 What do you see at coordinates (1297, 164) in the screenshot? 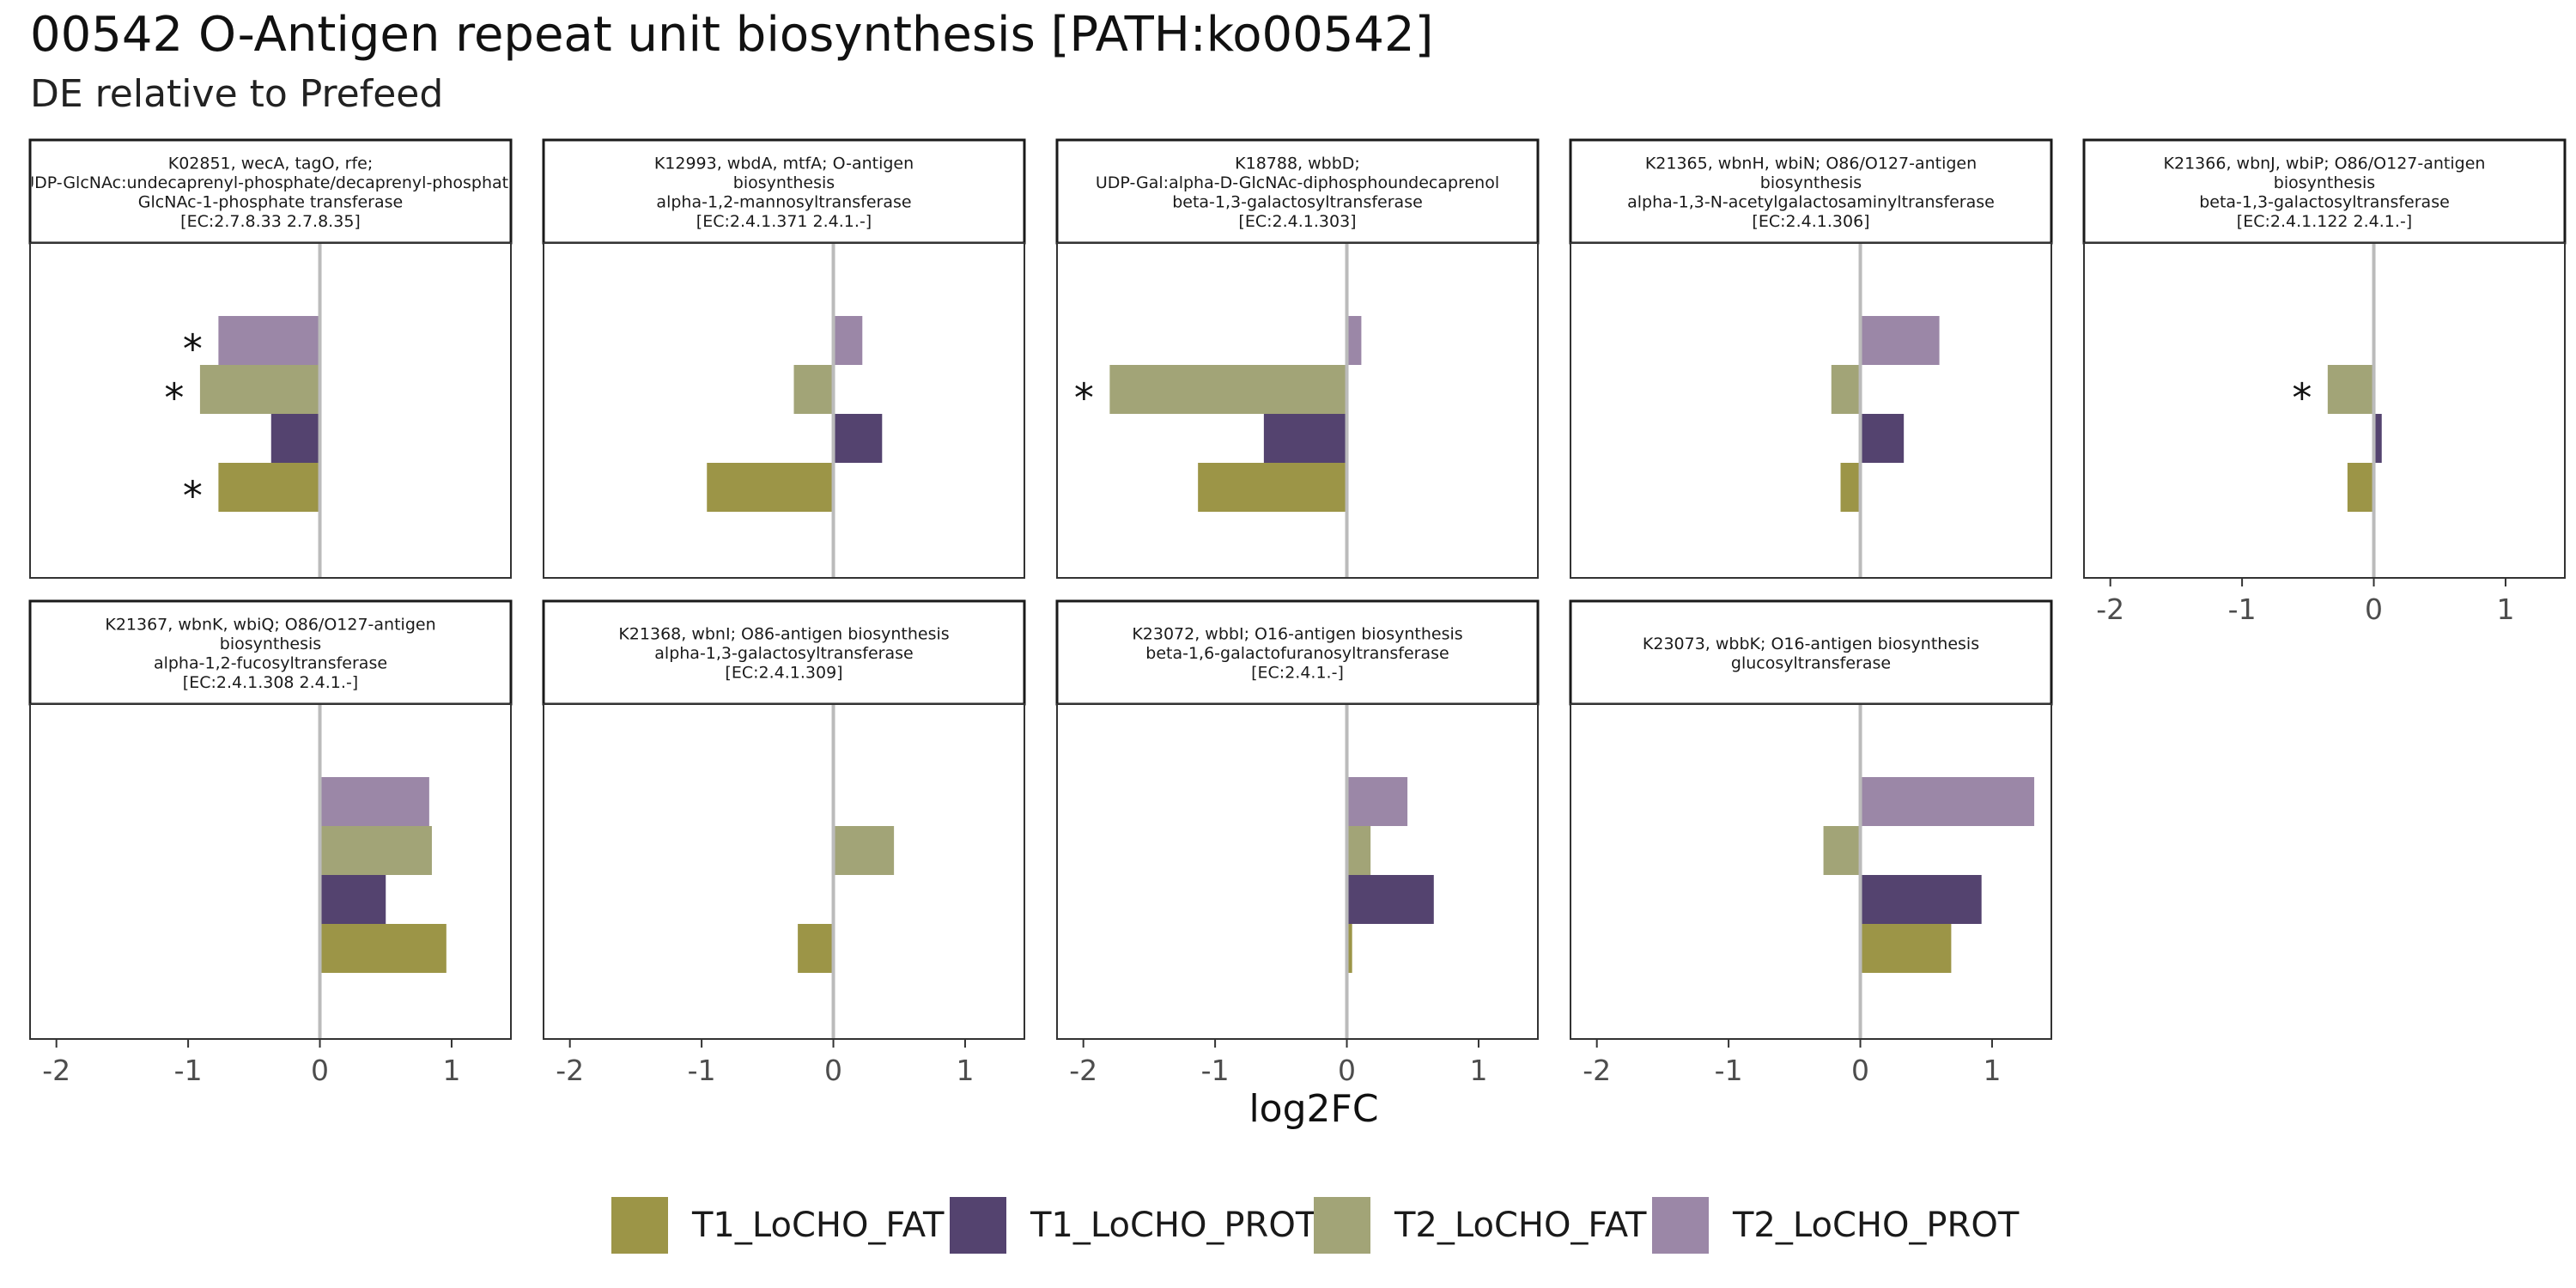
I see `strip-label-line: K18788, wbbD;` at bounding box center [1297, 164].